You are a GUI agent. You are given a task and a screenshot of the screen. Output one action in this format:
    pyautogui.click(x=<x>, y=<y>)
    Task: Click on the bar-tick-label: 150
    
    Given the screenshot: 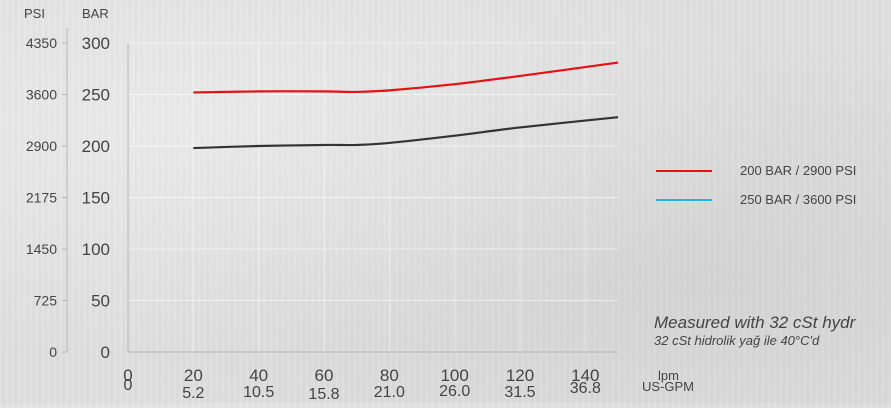 What is the action you would take?
    pyautogui.click(x=96, y=198)
    